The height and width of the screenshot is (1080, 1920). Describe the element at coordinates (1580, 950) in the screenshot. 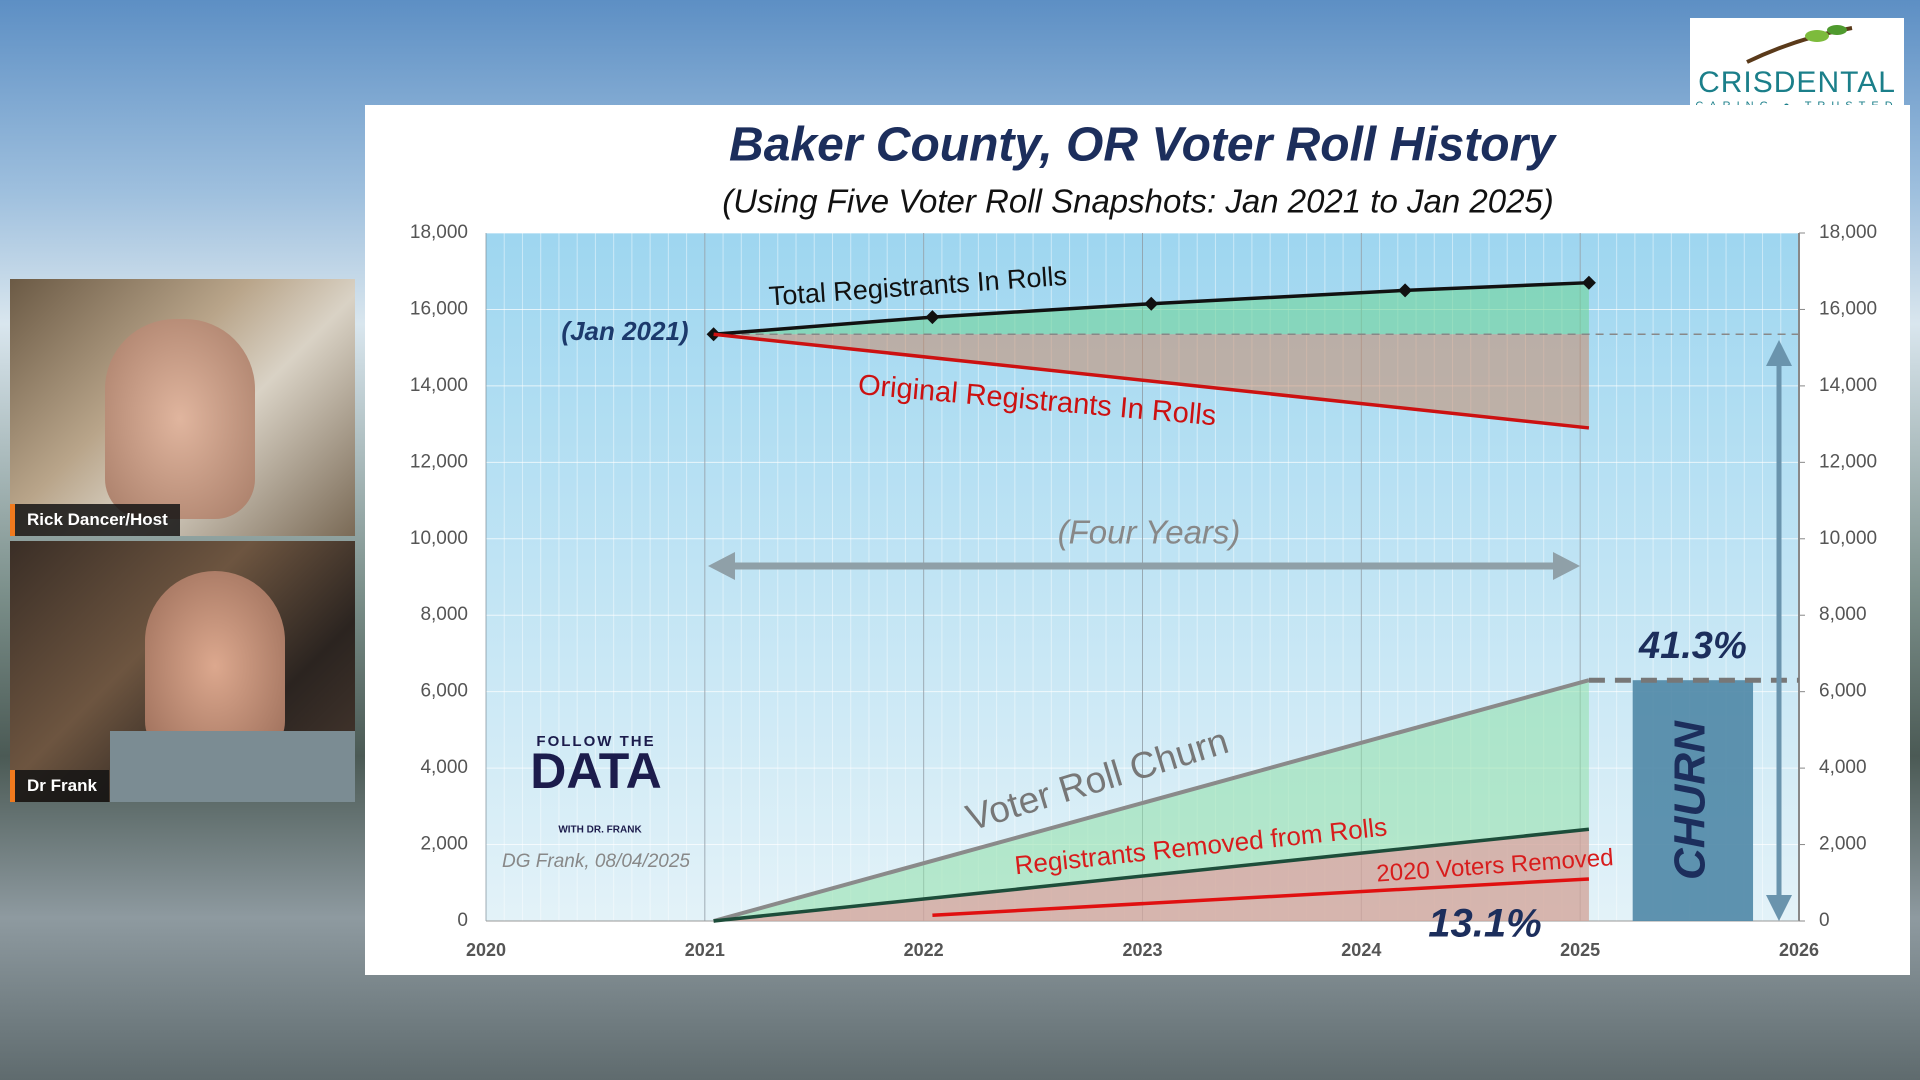

I see `x-tick-label: 2025` at that location.